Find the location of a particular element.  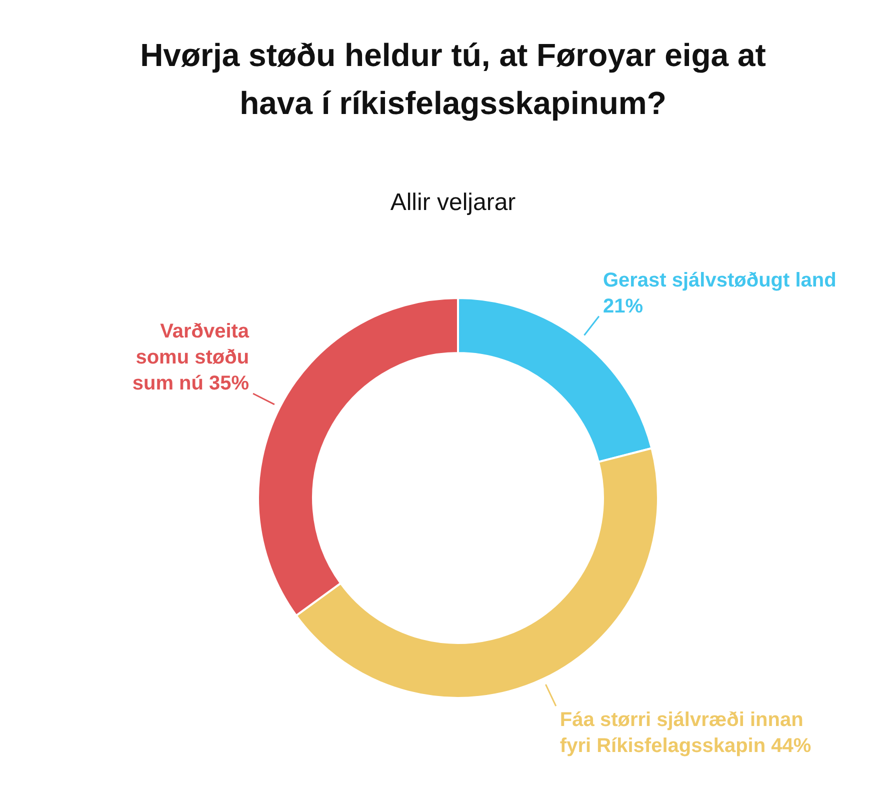

slice-label: Gerast sjálvstøðugt land is located at coordinates (719, 280).